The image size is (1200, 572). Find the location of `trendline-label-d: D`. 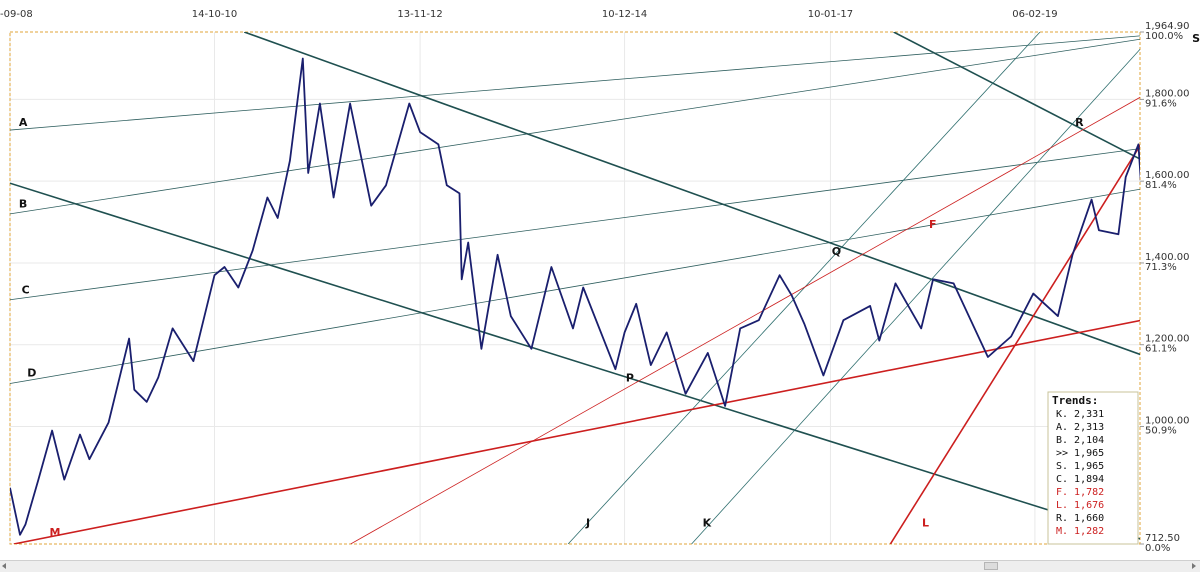

trendline-label-d: D is located at coordinates (31, 373).